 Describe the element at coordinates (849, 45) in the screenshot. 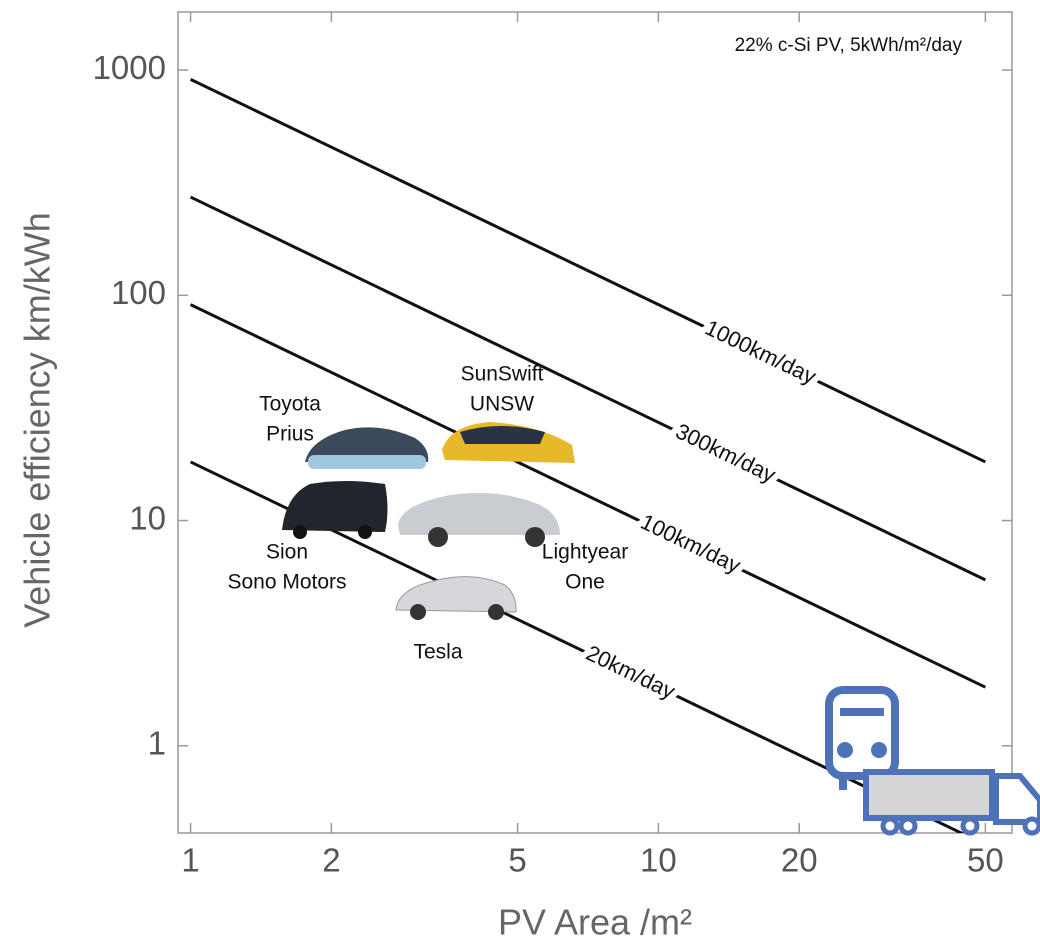

I see `annotation: 22% c-Si PV, 5kWh/m²/day` at that location.